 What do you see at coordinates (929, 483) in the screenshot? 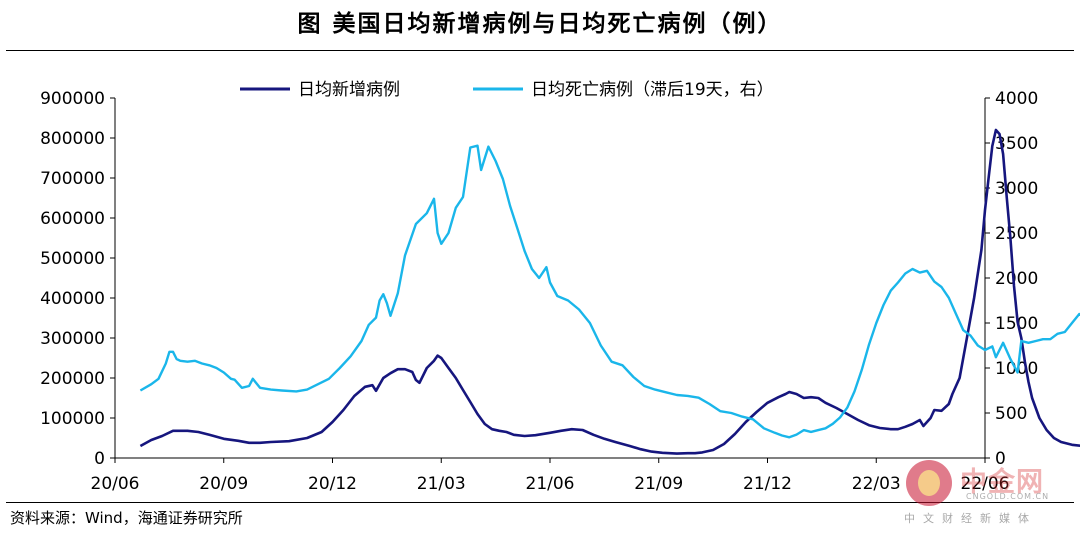
I see `watermark-logo-icon` at bounding box center [929, 483].